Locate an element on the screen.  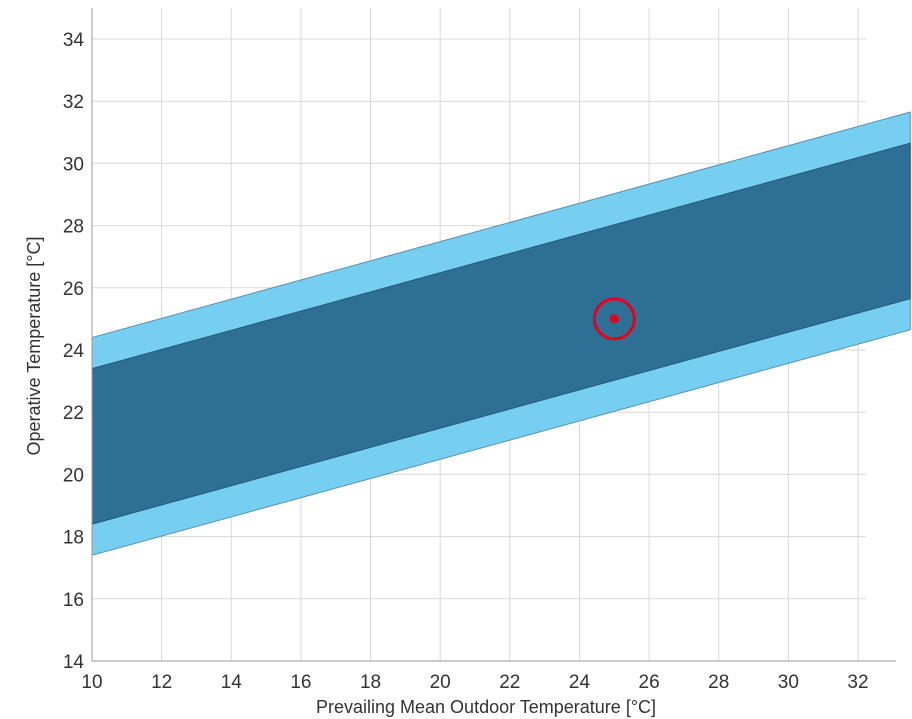
y-tick-label: 16 is located at coordinates (73, 600).